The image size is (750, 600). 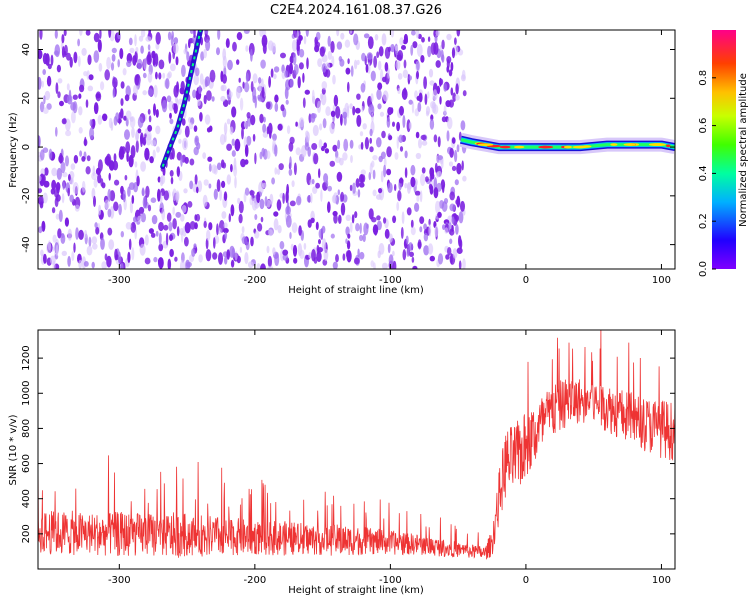 What do you see at coordinates (26, 357) in the screenshot?
I see `y-tick-label: 1200` at bounding box center [26, 357].